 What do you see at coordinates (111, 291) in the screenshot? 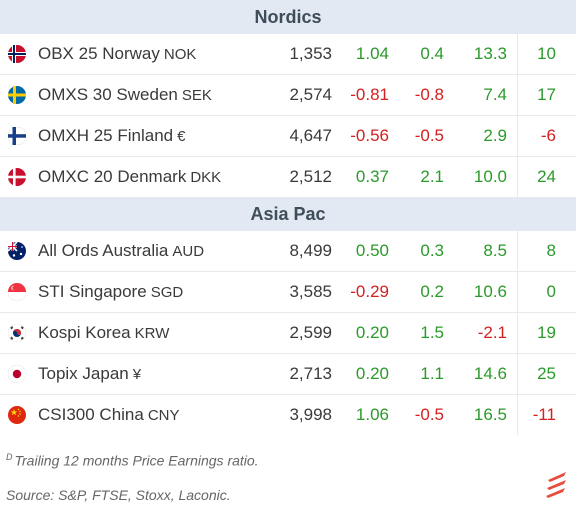
I see `index-name: STI Singapore SGD` at bounding box center [111, 291].